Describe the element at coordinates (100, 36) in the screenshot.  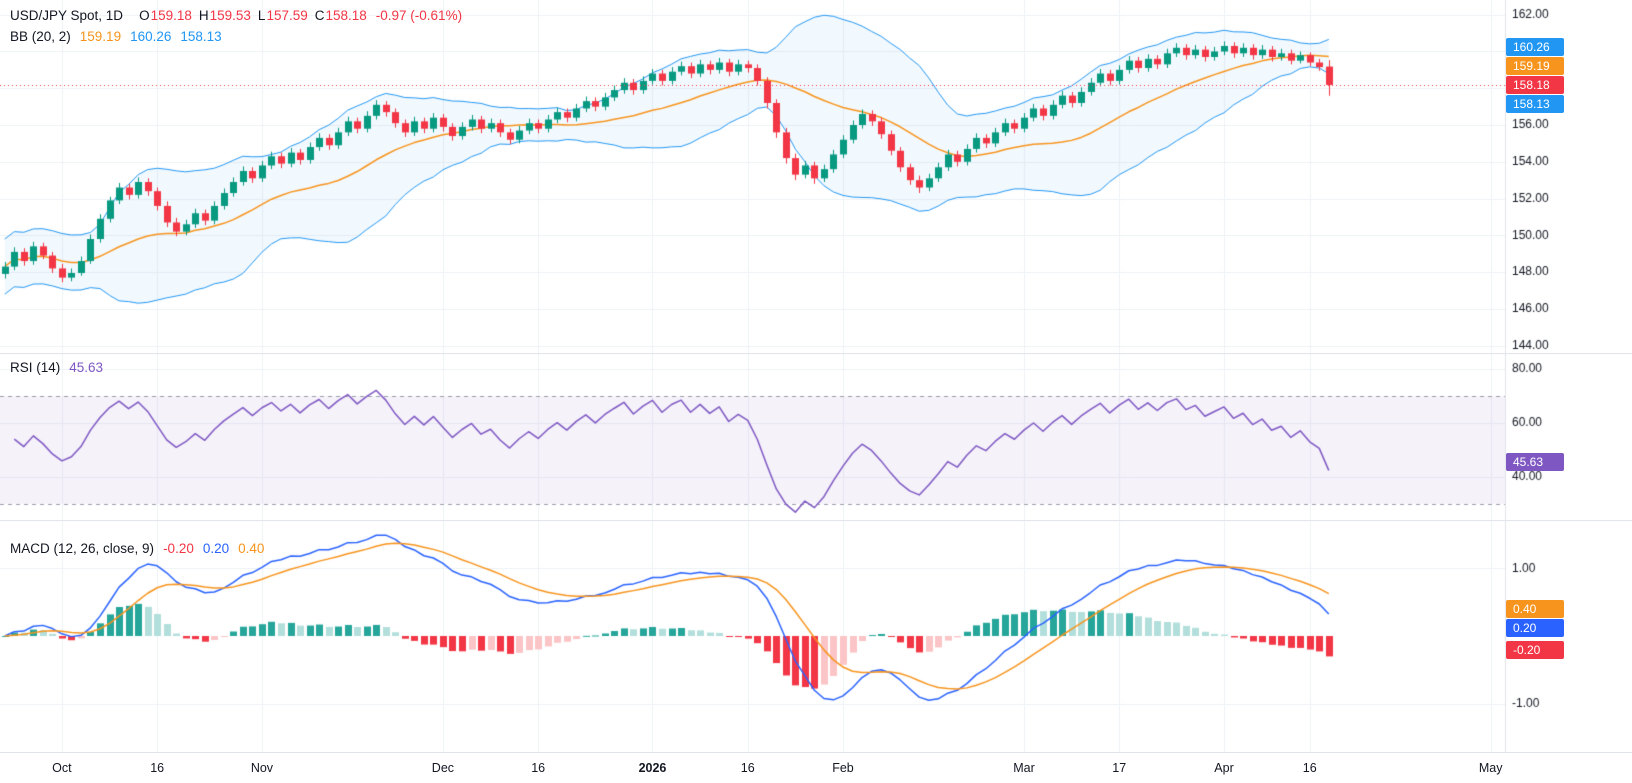
I see `bb-basis-value: 159.19` at that location.